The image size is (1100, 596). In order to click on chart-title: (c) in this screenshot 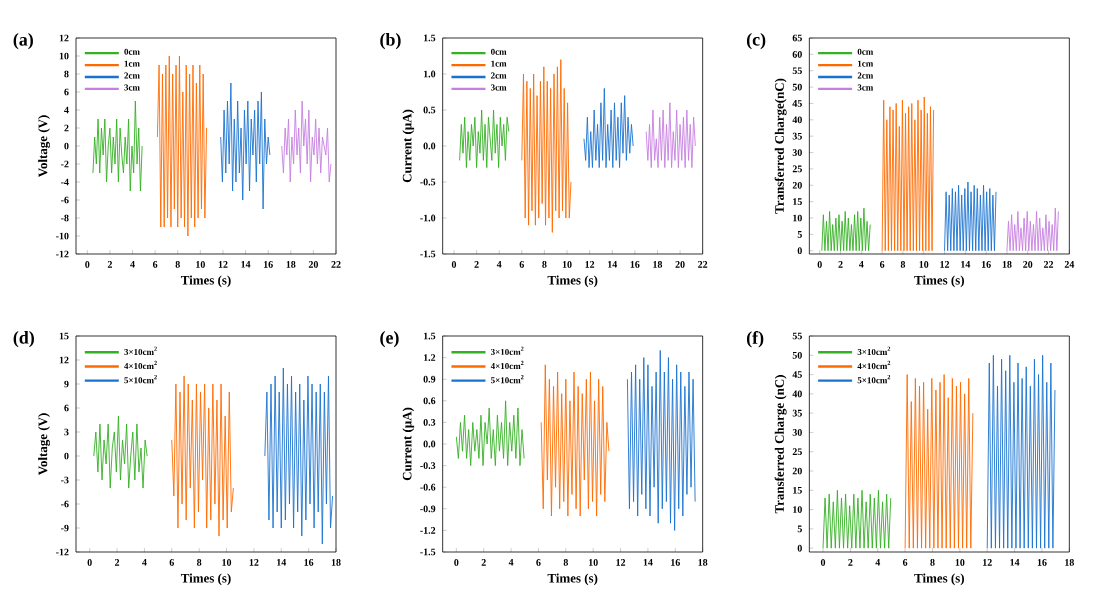, I will do `click(756, 41)`.